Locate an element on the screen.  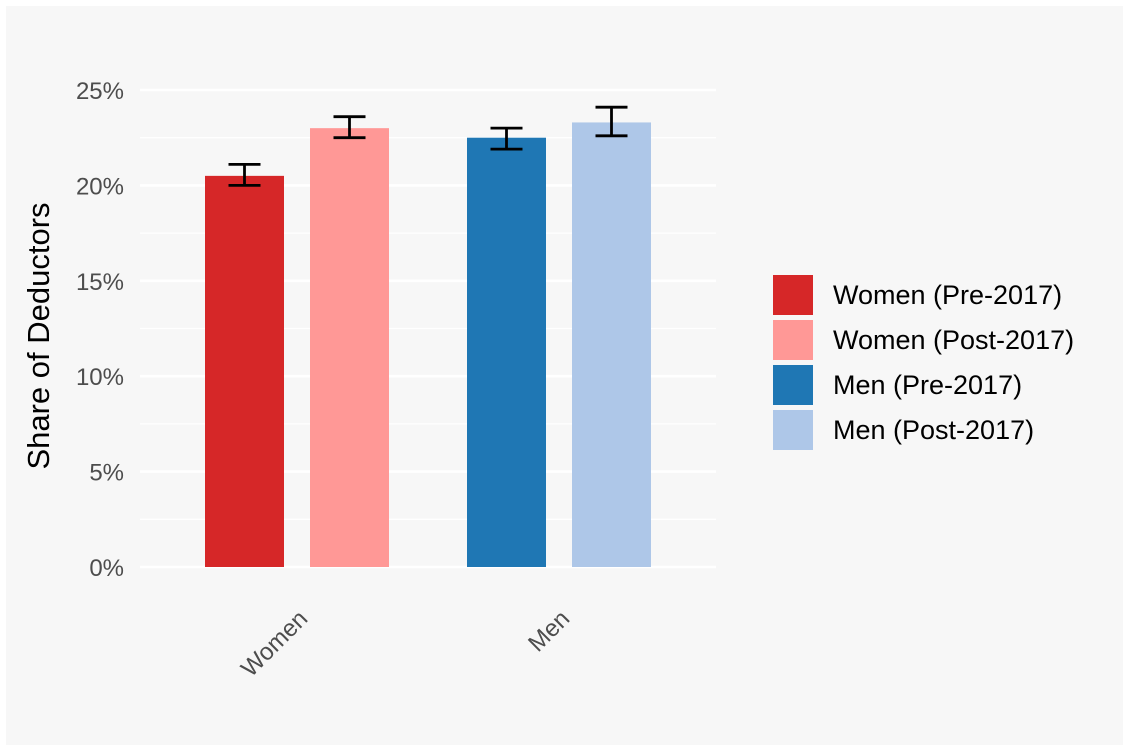
bar-men-pre-2017 is located at coordinates (506, 352).